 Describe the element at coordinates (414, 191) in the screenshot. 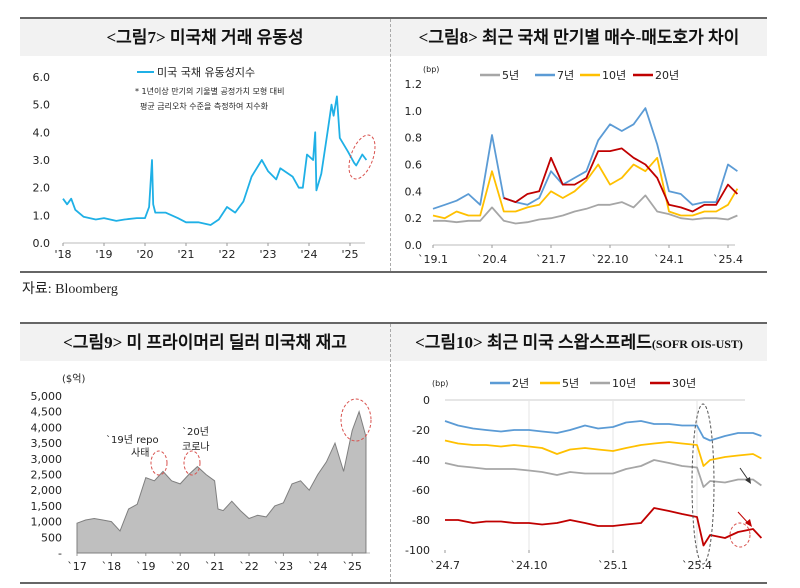

I see `y-tick-label: 0.4` at that location.